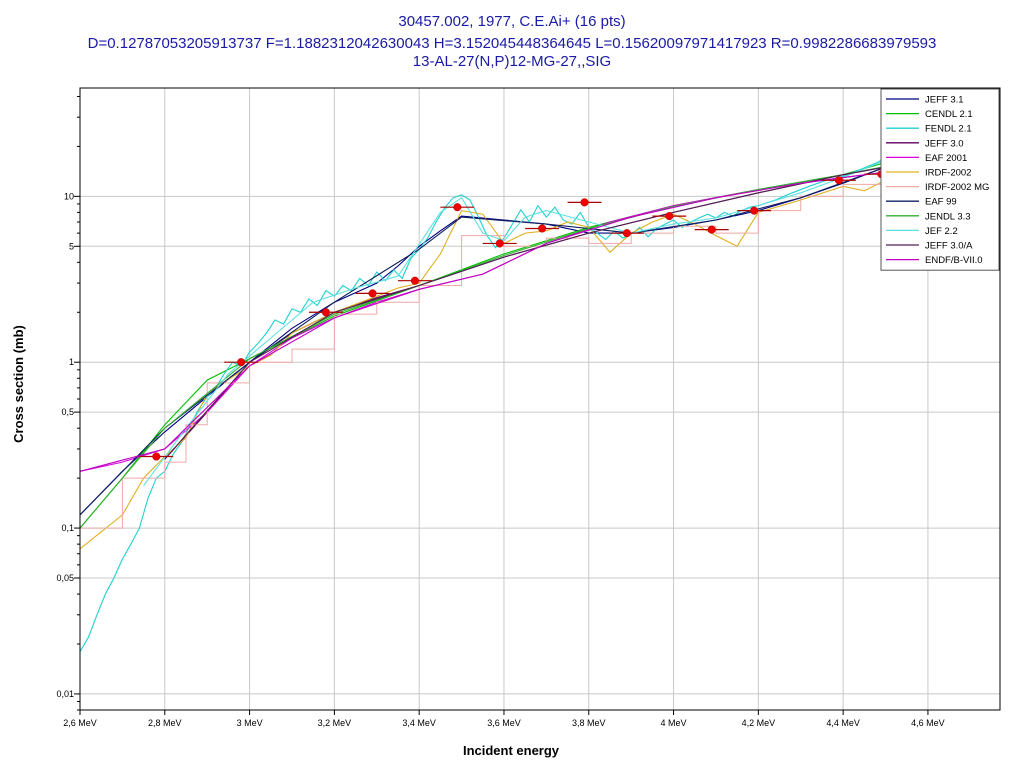  Describe the element at coordinates (941, 231) in the screenshot. I see `legend-label: JEF 2.2` at that location.